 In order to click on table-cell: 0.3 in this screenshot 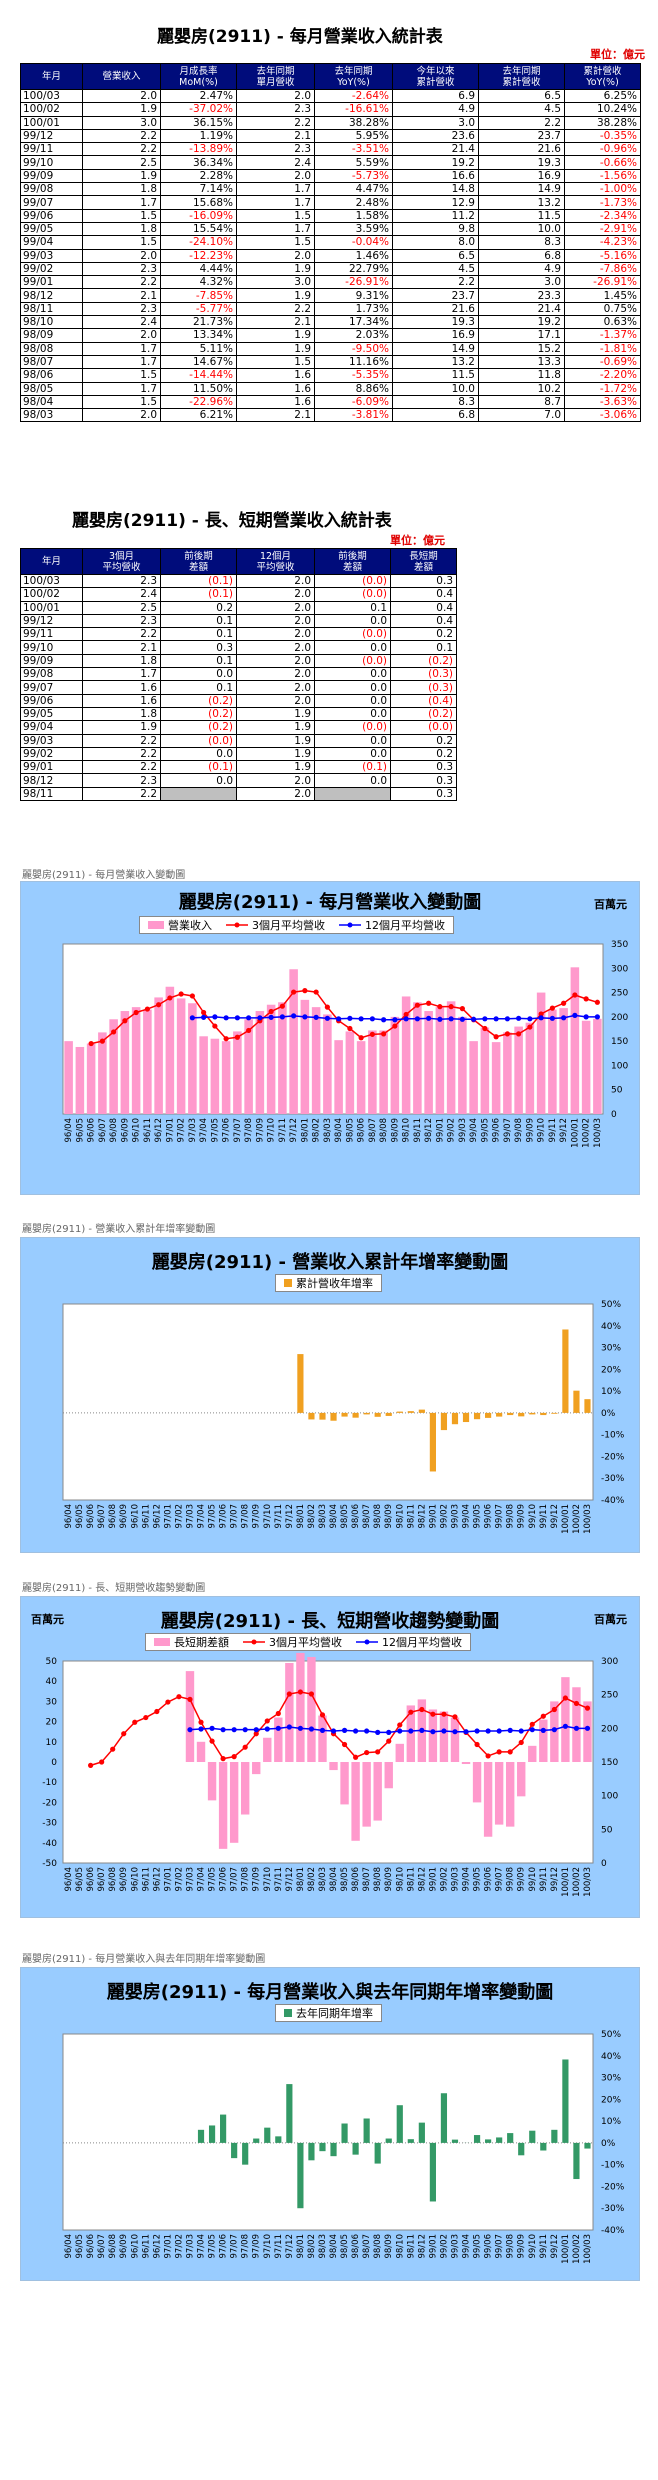, I will do `click(423, 581)`.